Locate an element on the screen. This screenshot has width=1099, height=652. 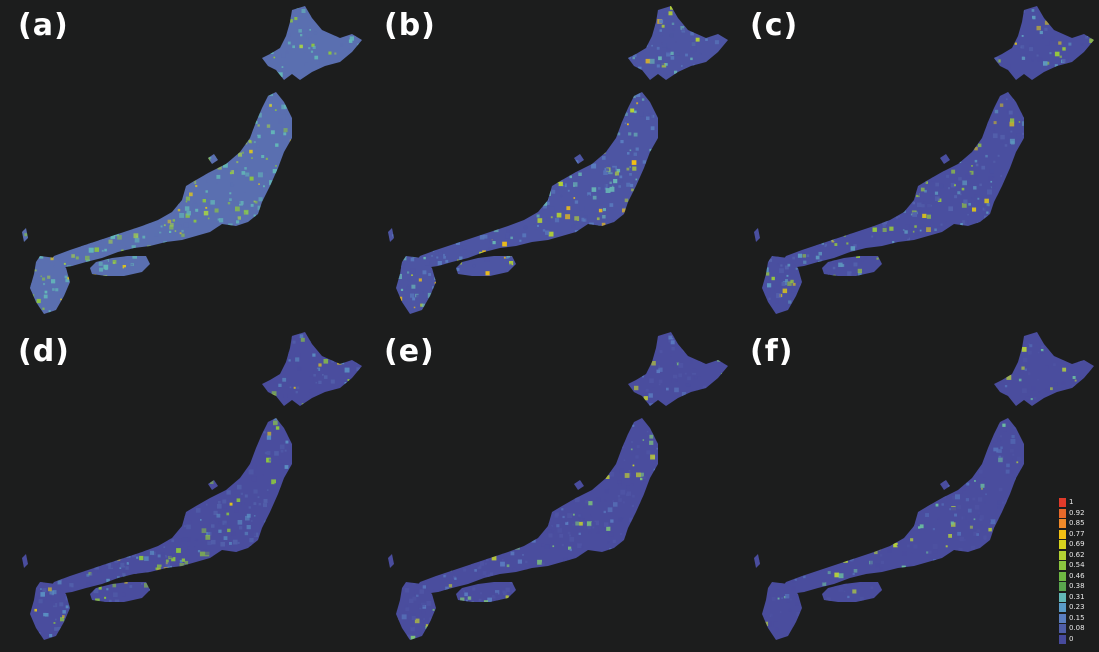
legend-row: 1 is located at coordinates (1079, 502).